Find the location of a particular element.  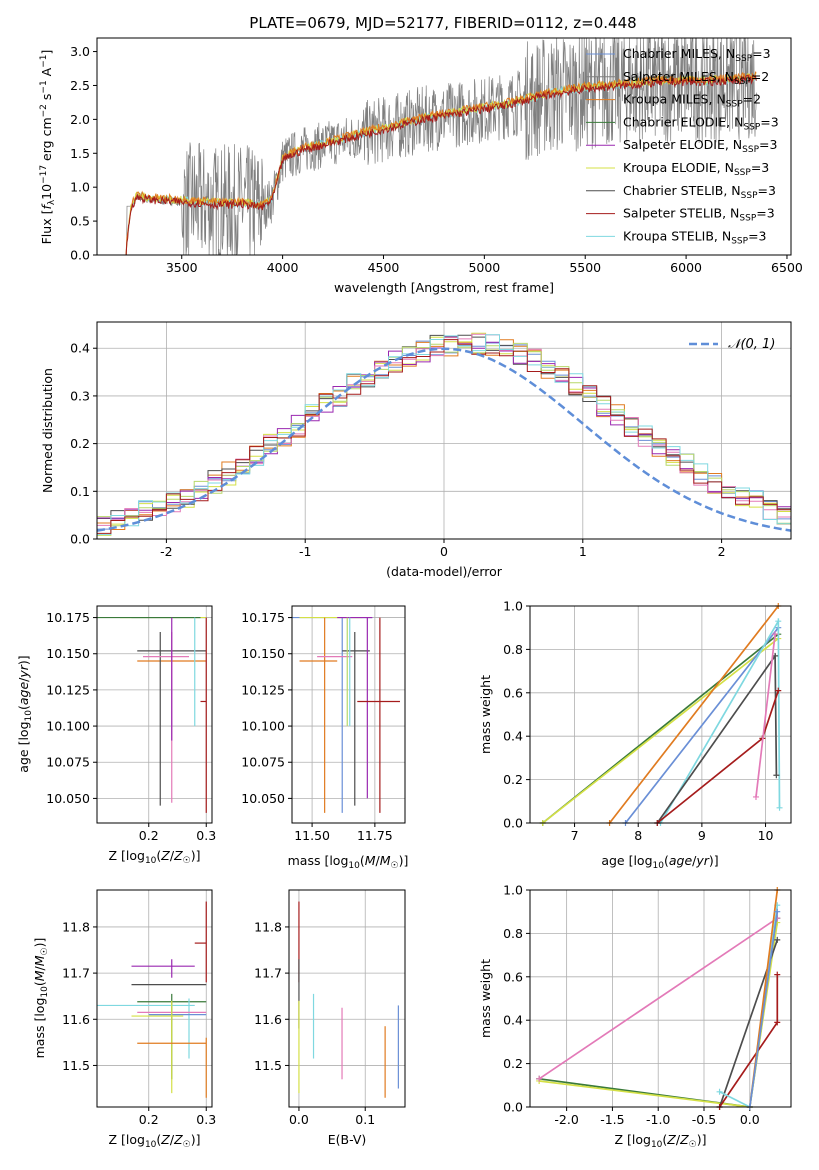

model-spectrum-line is located at coordinates (441, 164).